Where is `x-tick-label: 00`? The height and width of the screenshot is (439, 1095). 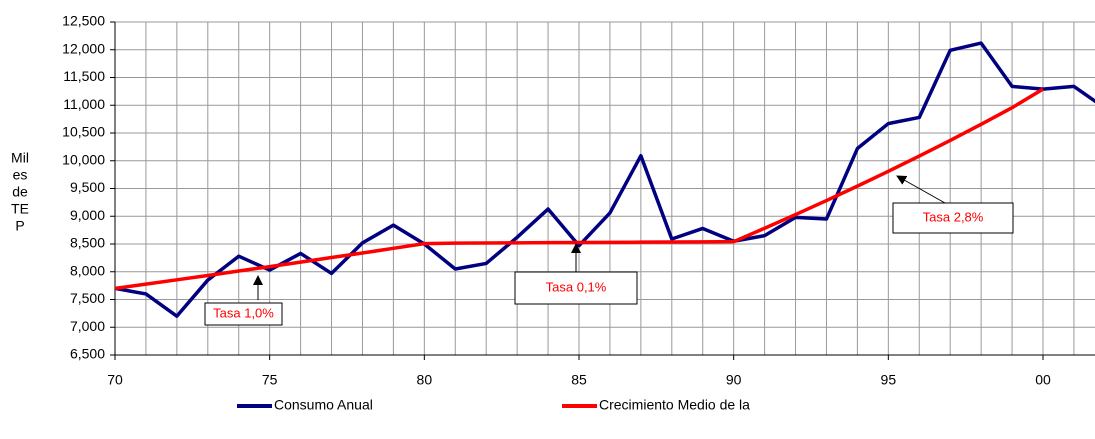
x-tick-label: 00 is located at coordinates (1043, 380).